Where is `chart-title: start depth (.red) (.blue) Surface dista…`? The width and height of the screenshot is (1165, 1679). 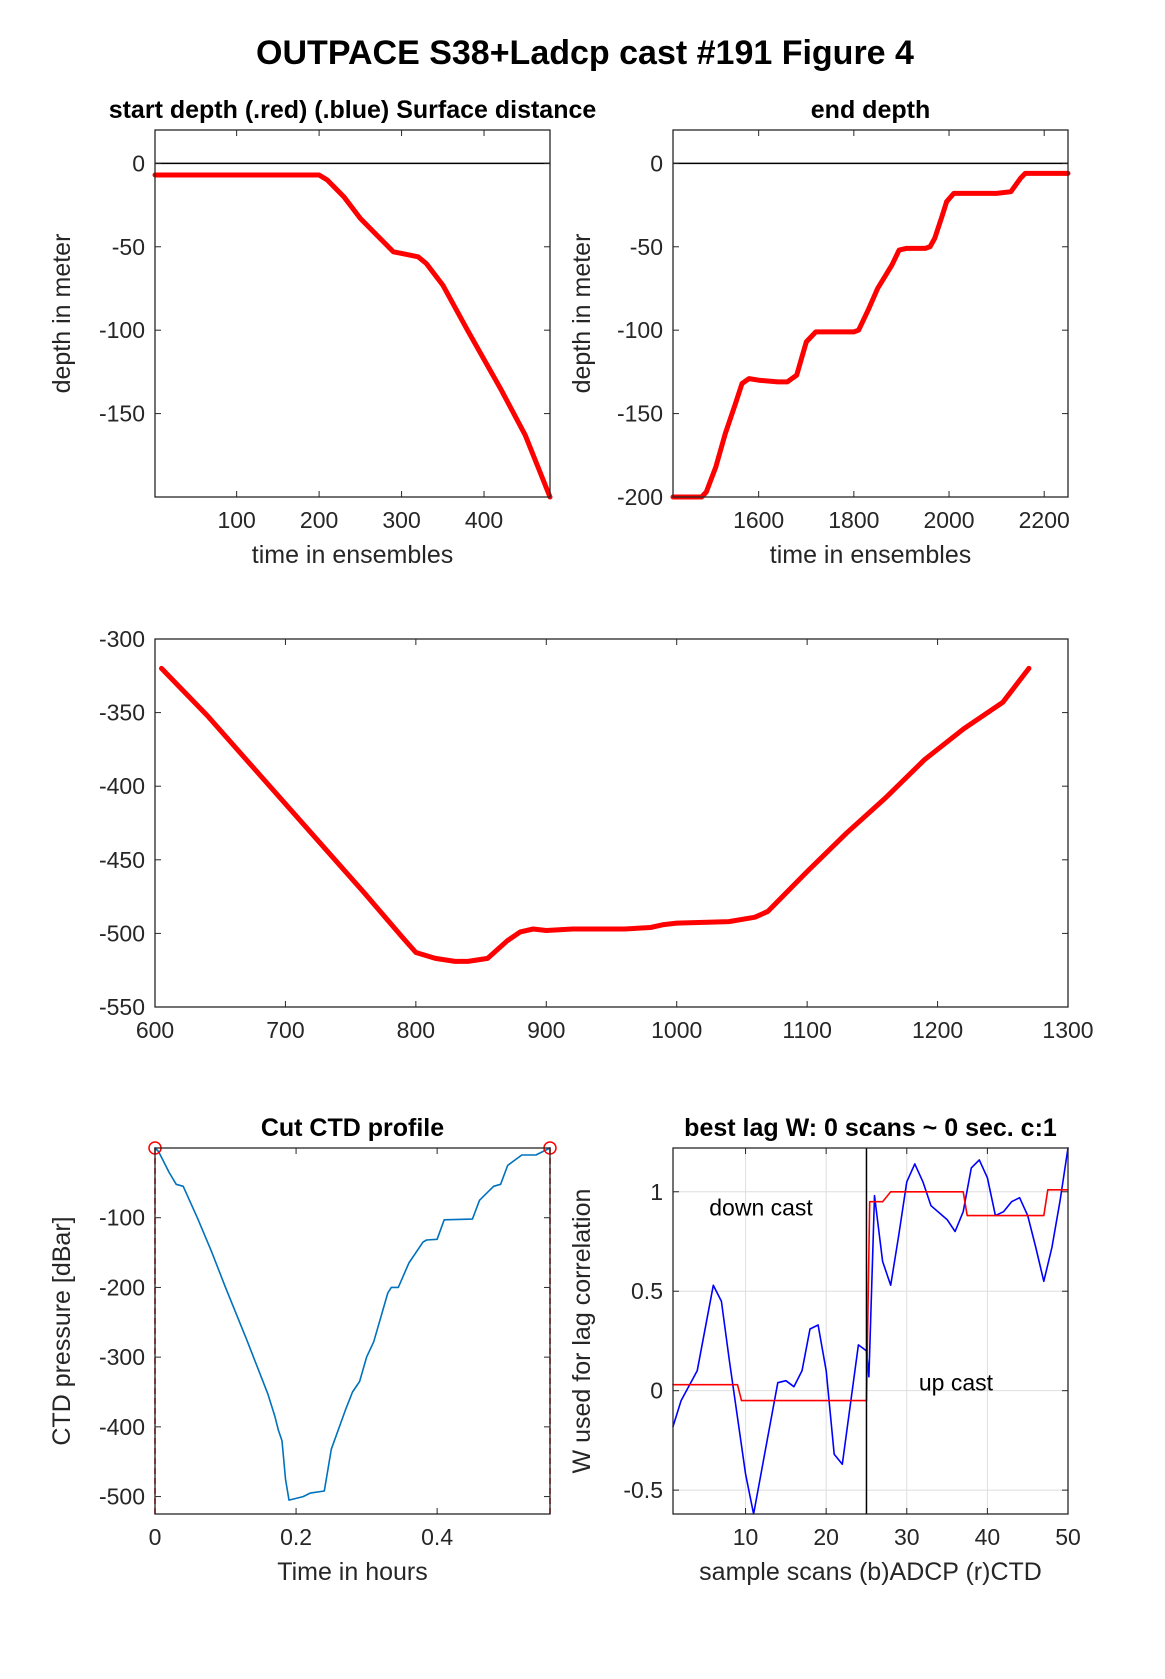 chart-title: start depth (.red) (.blue) Surface dista… is located at coordinates (353, 110).